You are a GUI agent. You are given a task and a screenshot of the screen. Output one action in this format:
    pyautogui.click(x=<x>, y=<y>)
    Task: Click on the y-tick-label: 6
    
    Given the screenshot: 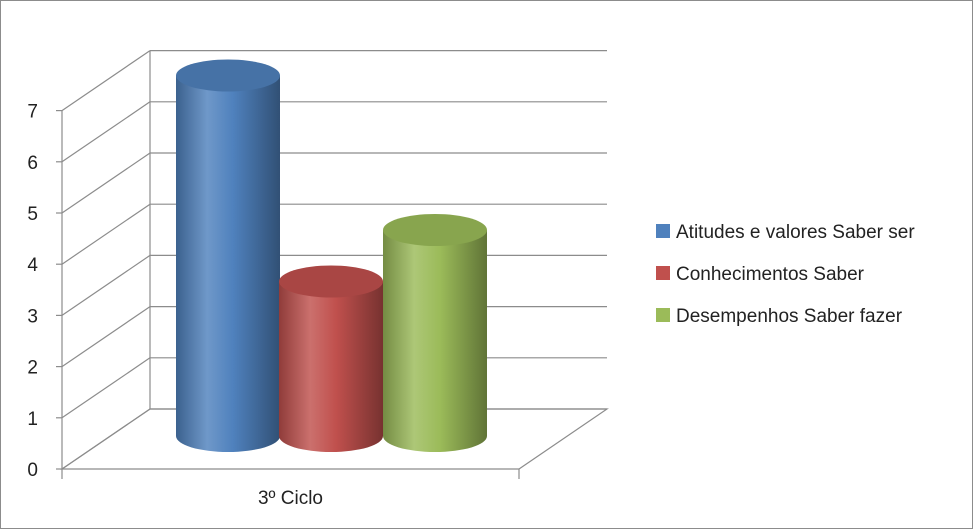 What is the action you would take?
    pyautogui.click(x=32, y=163)
    